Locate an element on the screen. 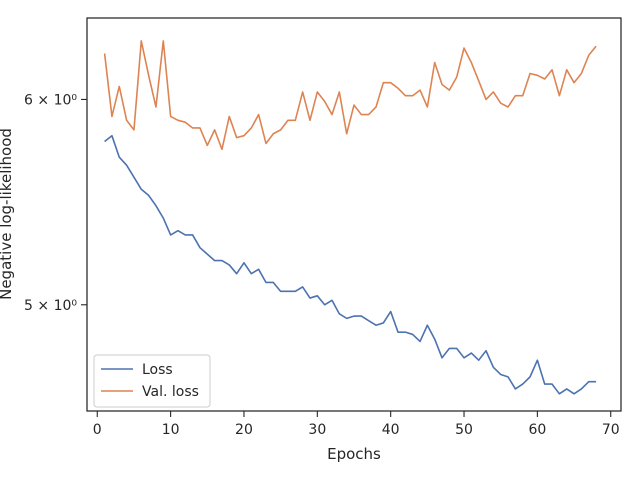 This screenshot has width=640, height=480. x-tick-label: 20 is located at coordinates (244, 430).